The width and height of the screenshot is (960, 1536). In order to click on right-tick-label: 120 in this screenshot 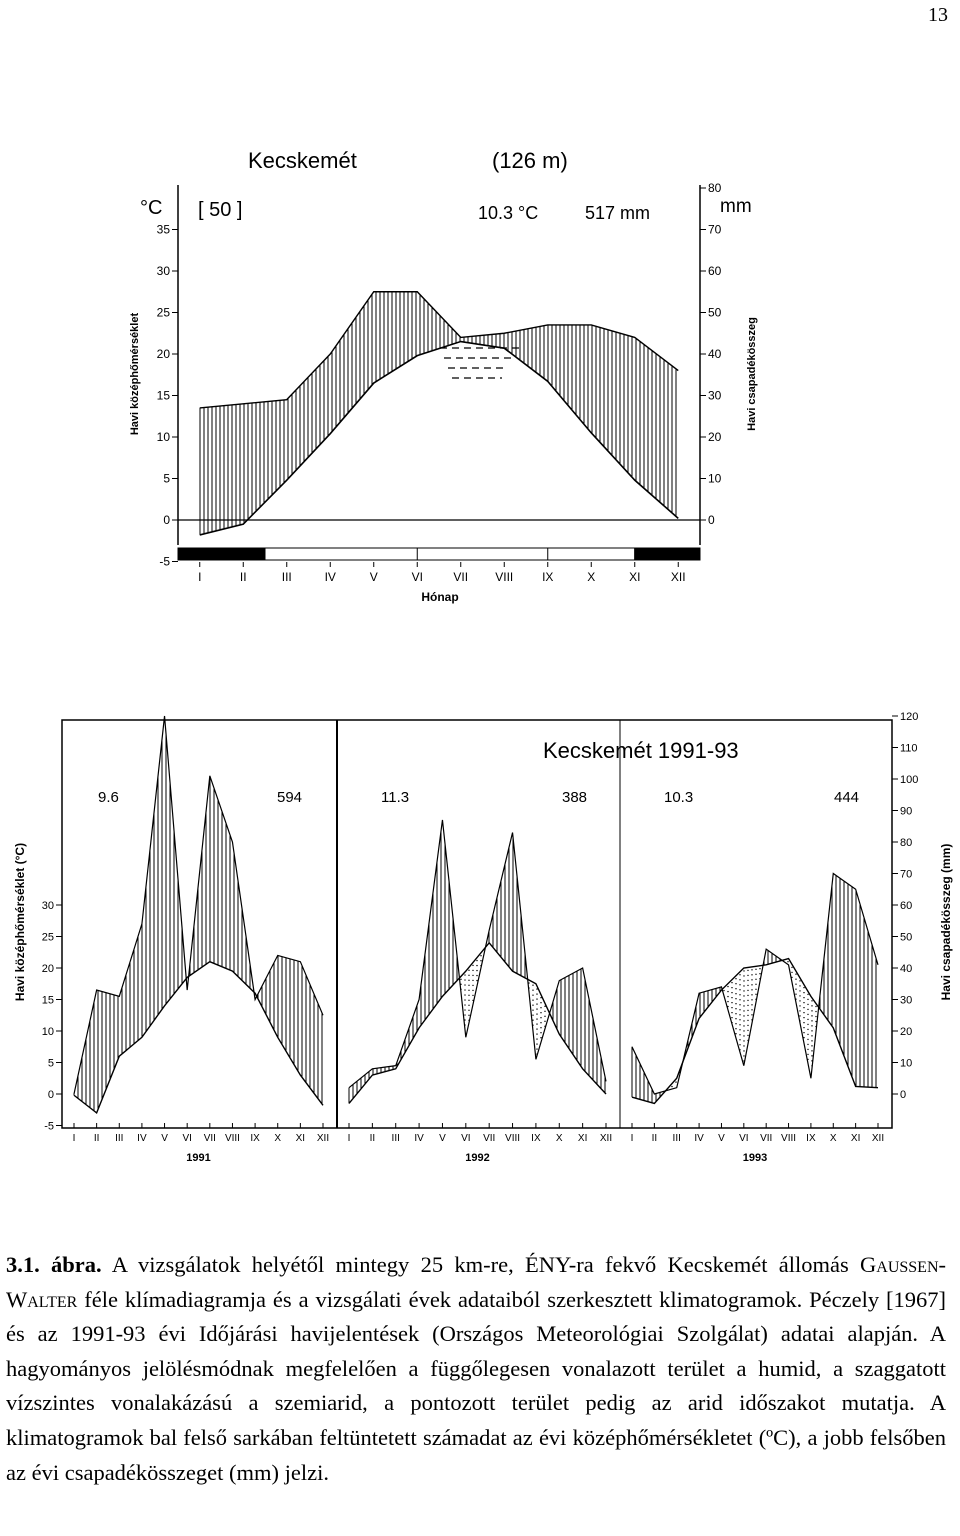, I will do `click(909, 717)`.